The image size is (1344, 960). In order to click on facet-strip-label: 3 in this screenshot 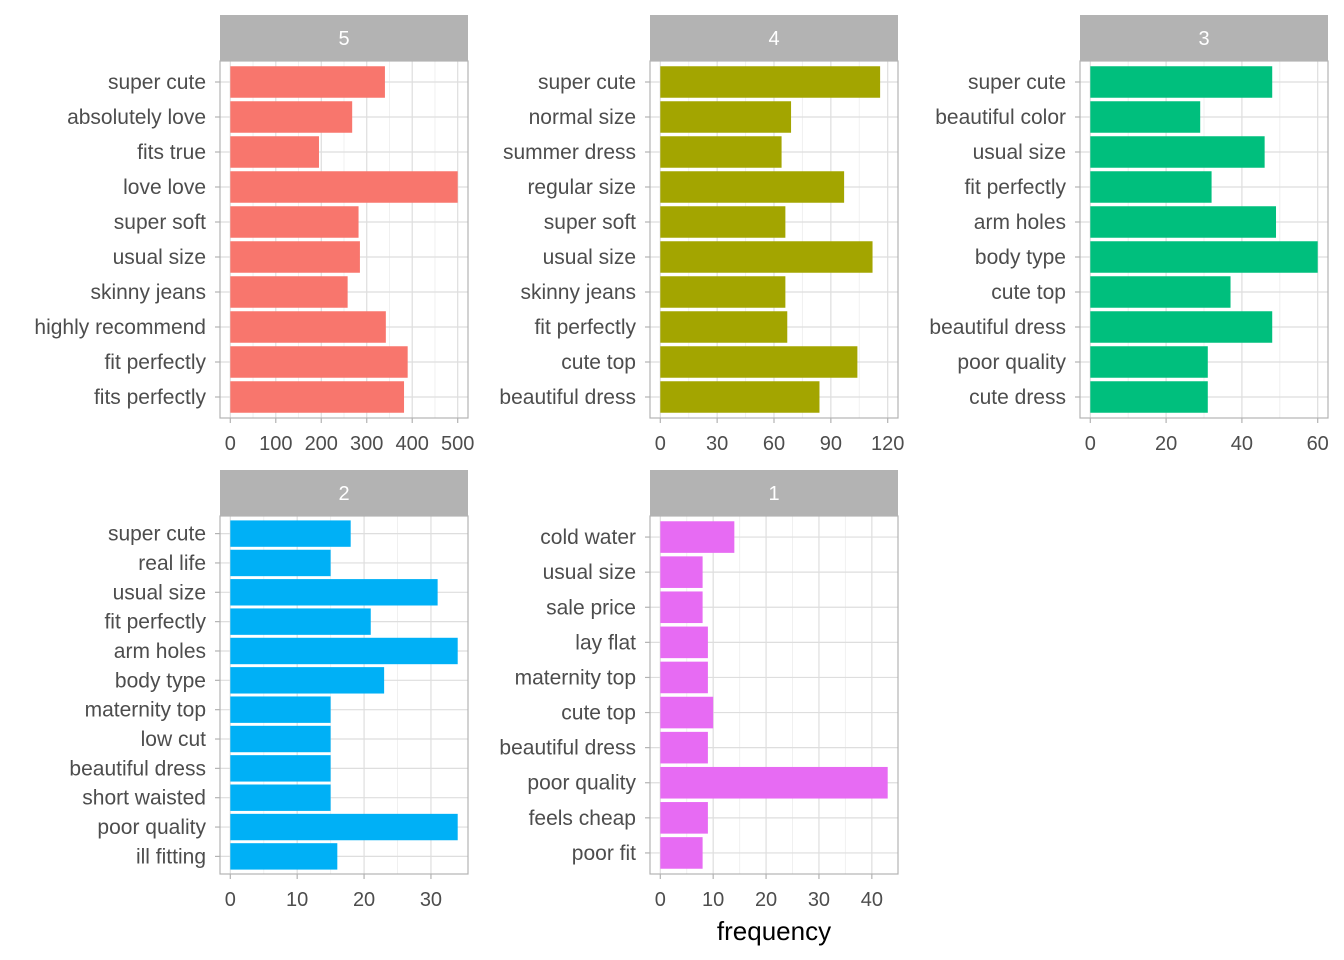, I will do `click(1203, 39)`.